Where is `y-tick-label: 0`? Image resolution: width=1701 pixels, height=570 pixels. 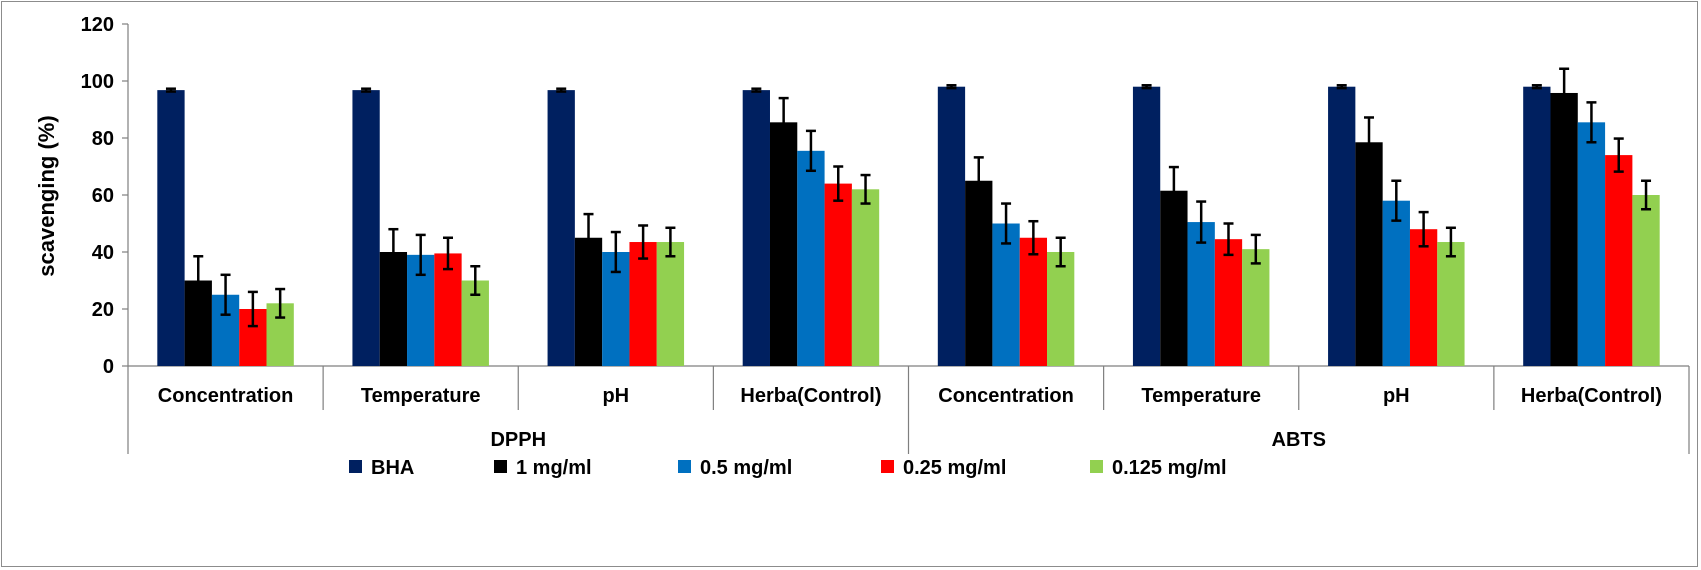
y-tick-label: 0 is located at coordinates (108, 367).